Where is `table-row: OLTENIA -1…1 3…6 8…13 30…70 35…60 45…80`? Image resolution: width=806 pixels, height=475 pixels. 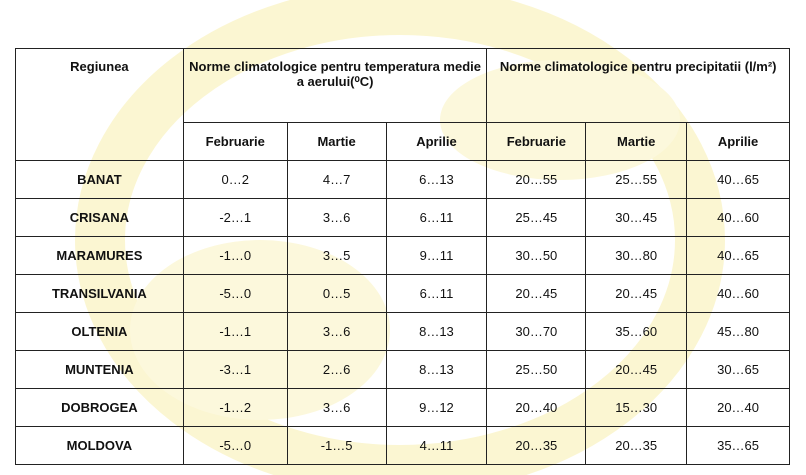
table-row: OLTENIA -1…1 3…6 8…13 30…70 35…60 45…80 is located at coordinates (402, 331).